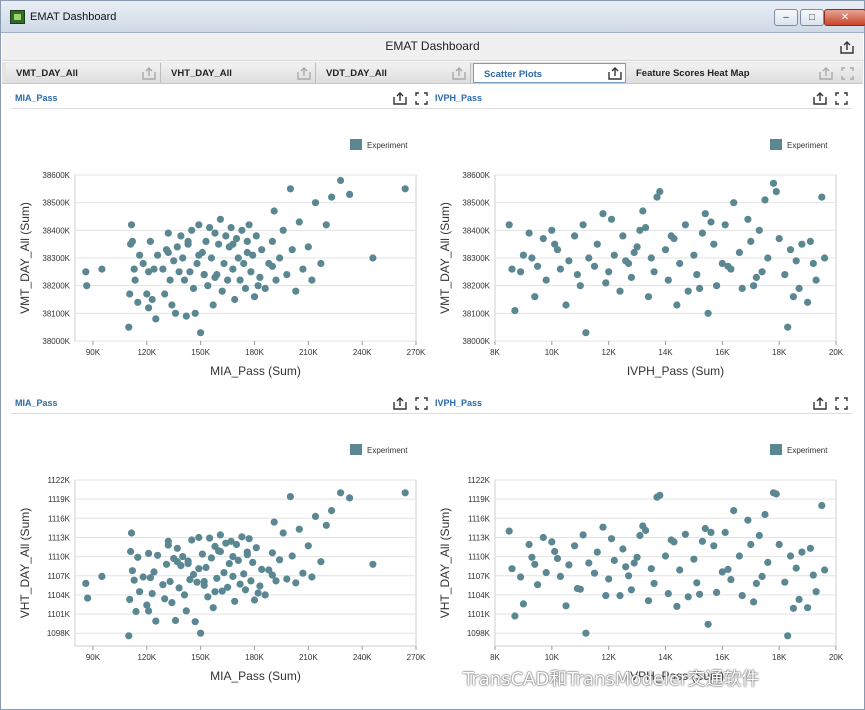  What do you see at coordinates (459, 98) in the screenshot?
I see `panel-title: IVPH_Pass` at bounding box center [459, 98].